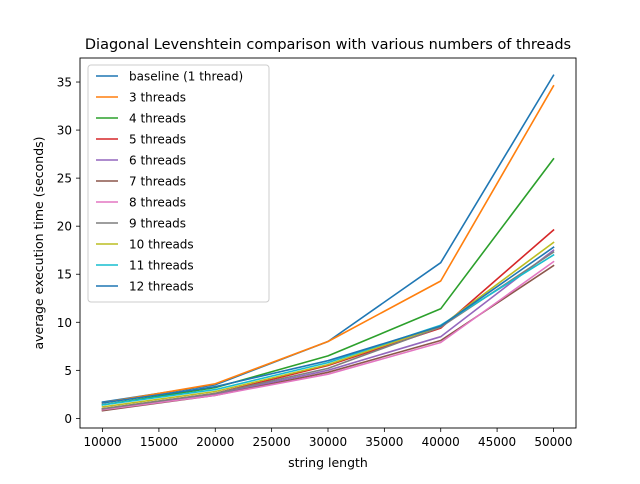 This screenshot has height=484, width=640. I want to click on legend-label: 9 threads, so click(157, 224).